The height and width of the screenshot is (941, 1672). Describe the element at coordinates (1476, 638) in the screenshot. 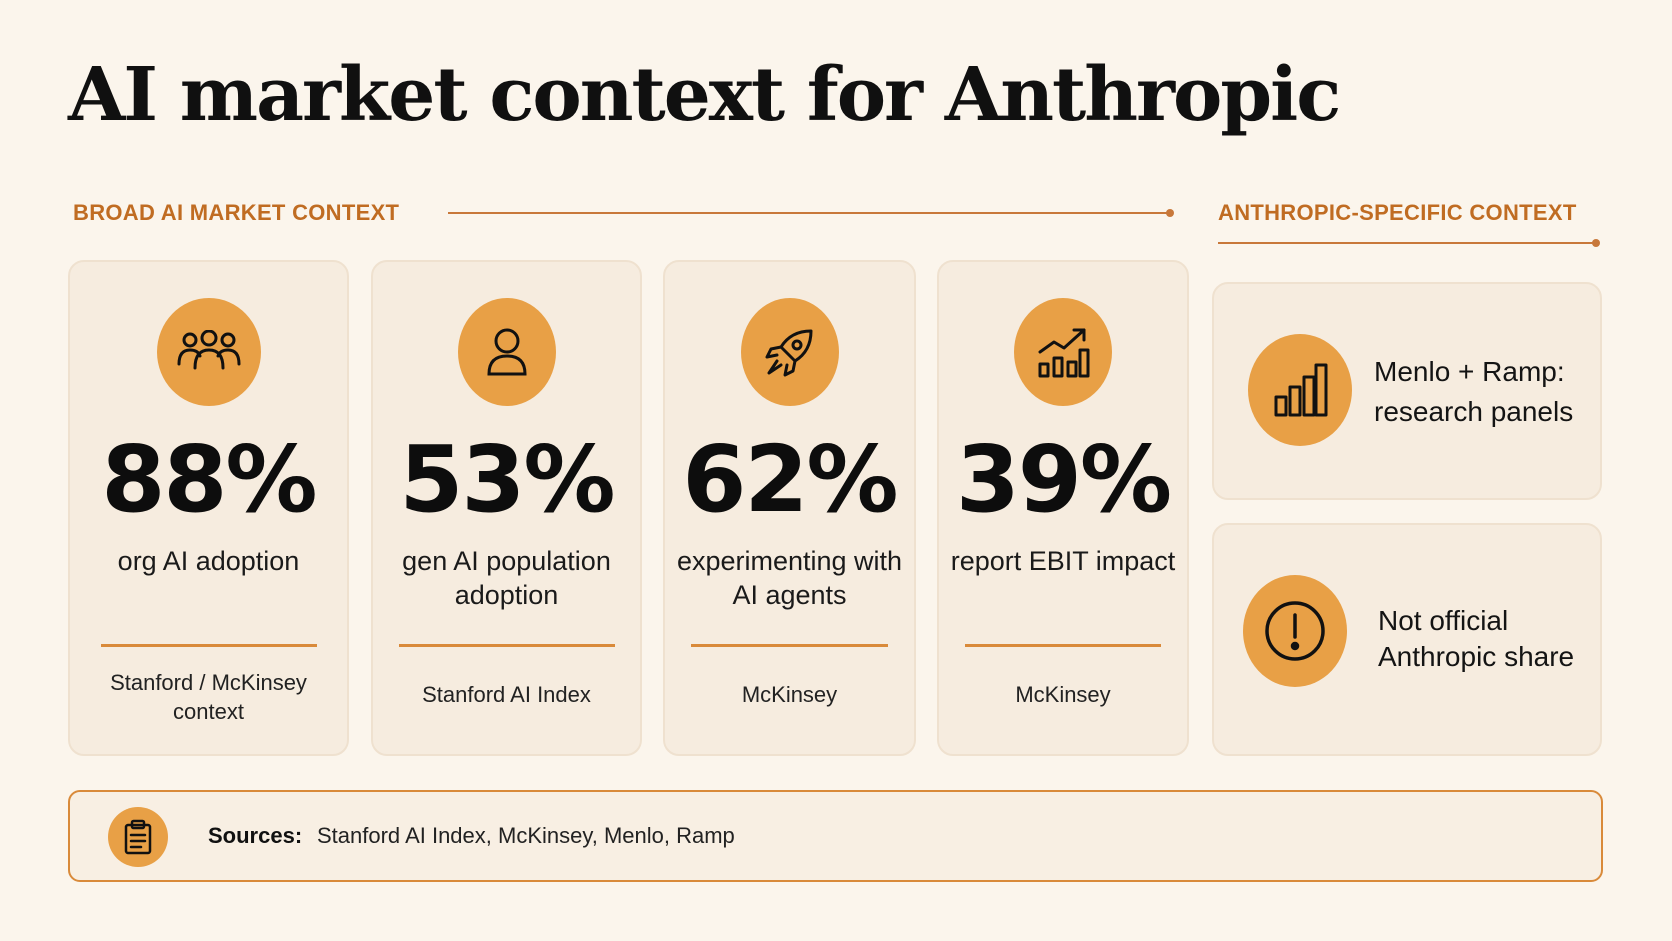

I see `side-card-label: Not official Anthropic share` at that location.